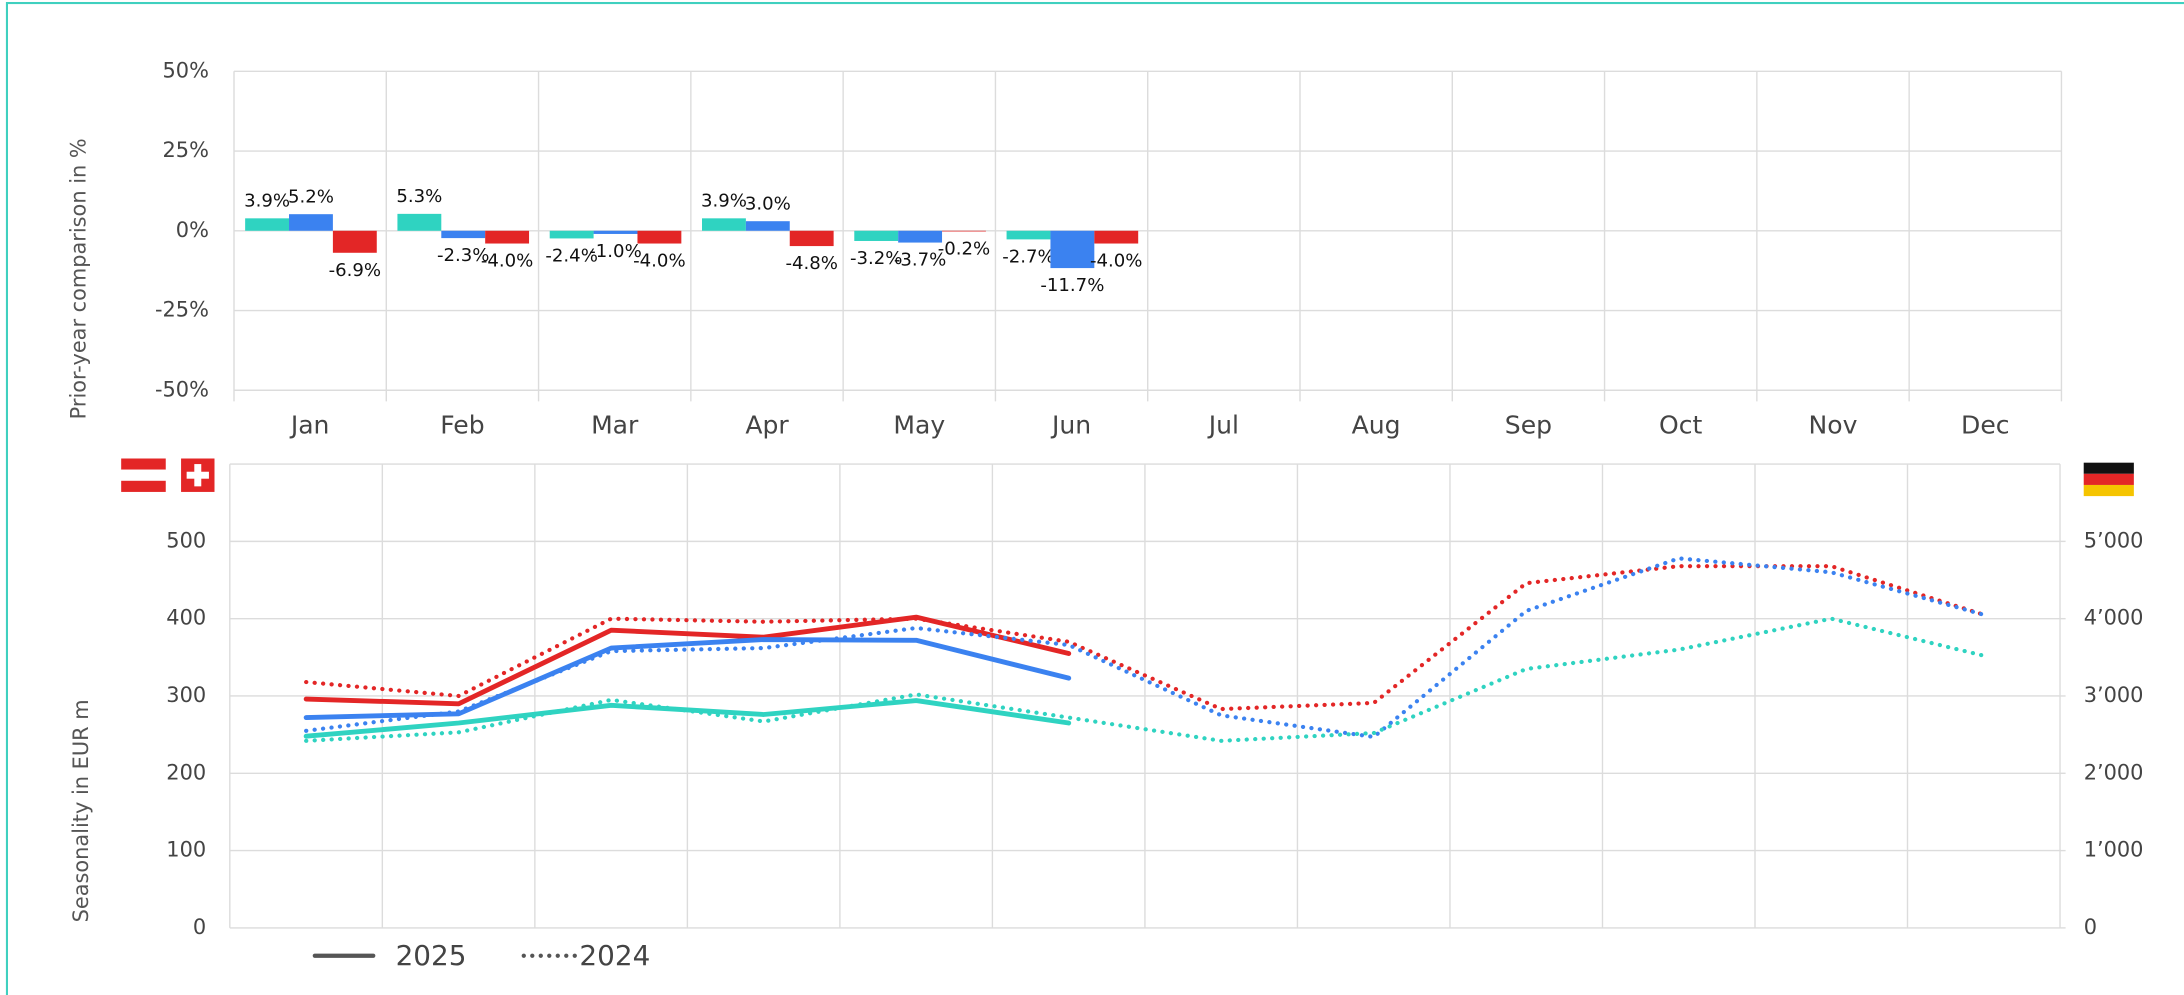 The width and height of the screenshot is (2184, 995). Describe the element at coordinates (1223, 424) in the screenshot. I see `x-tick-label: Jul` at that location.